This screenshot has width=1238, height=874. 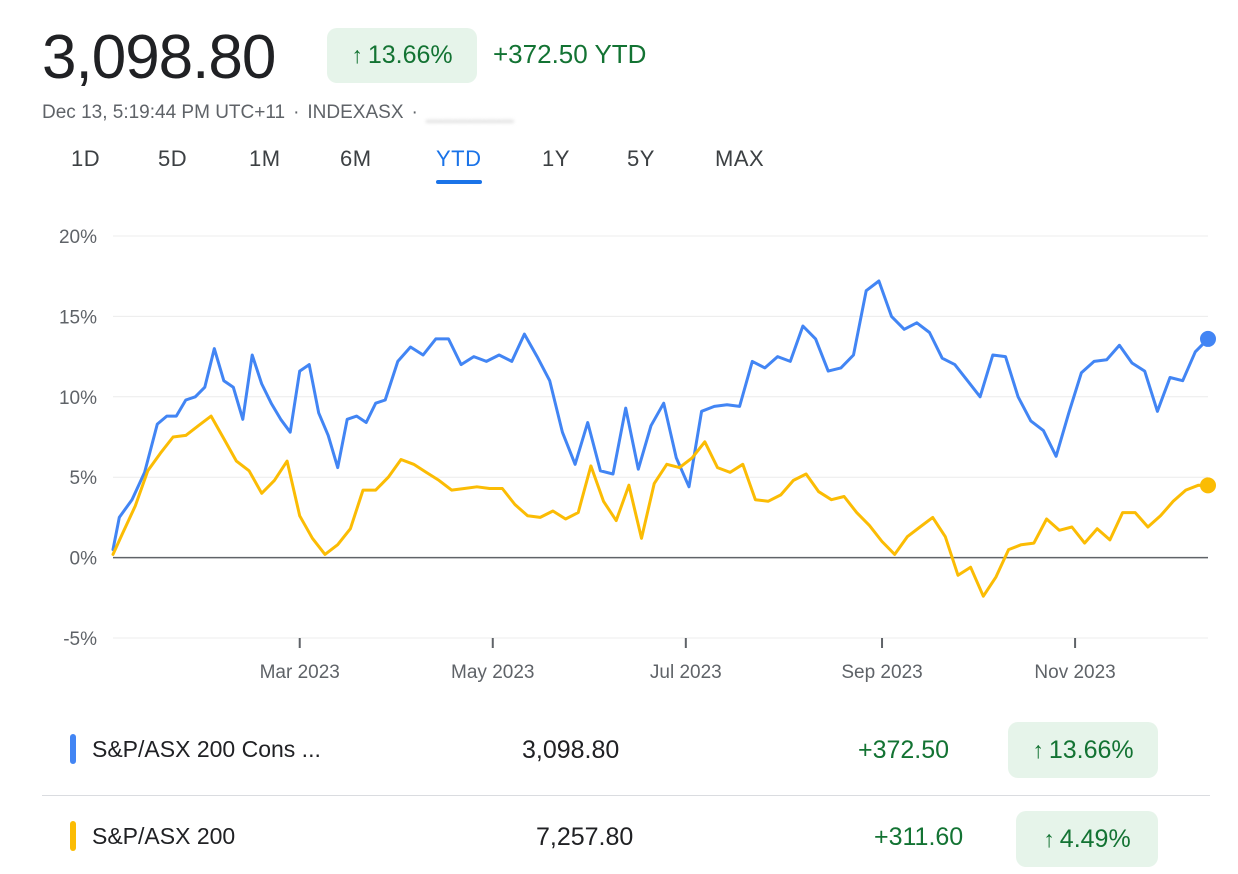 I want to click on ytd-change: +372.50 YTD, so click(x=570, y=54).